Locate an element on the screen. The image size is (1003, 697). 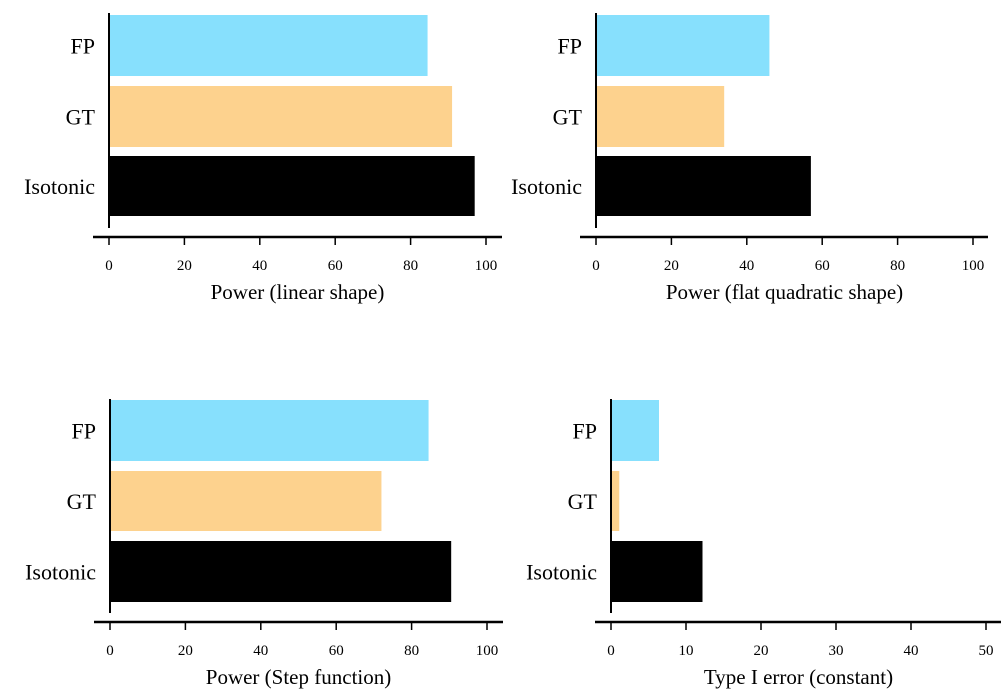
panel-3-x-axis-title: Power (Step function) is located at coordinates (298, 677).